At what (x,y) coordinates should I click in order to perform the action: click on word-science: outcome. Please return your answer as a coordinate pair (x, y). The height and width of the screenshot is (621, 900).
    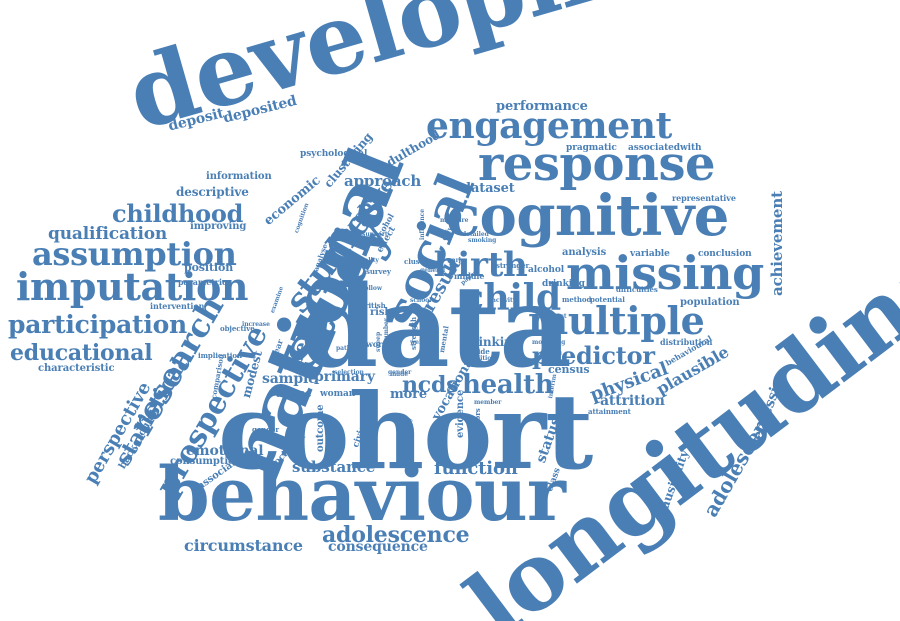
    Looking at the image, I should click on (320, 428).